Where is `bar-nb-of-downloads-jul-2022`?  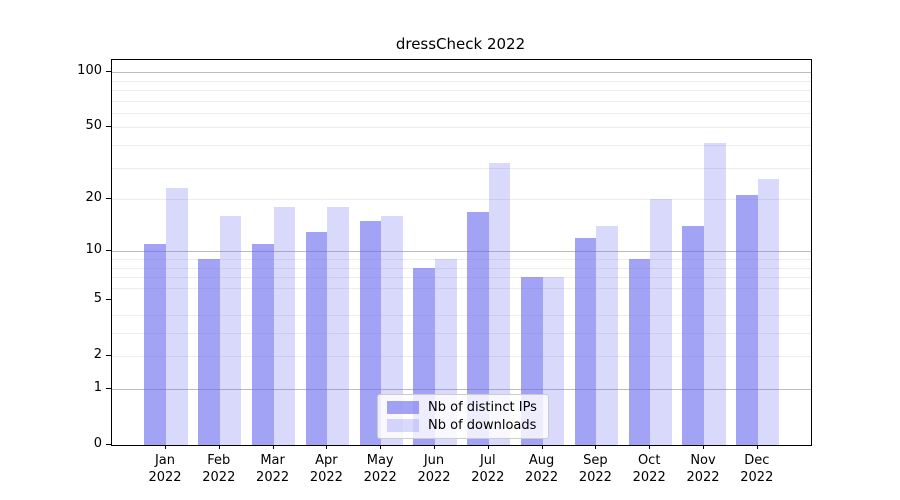 bar-nb-of-downloads-jul-2022 is located at coordinates (499, 303).